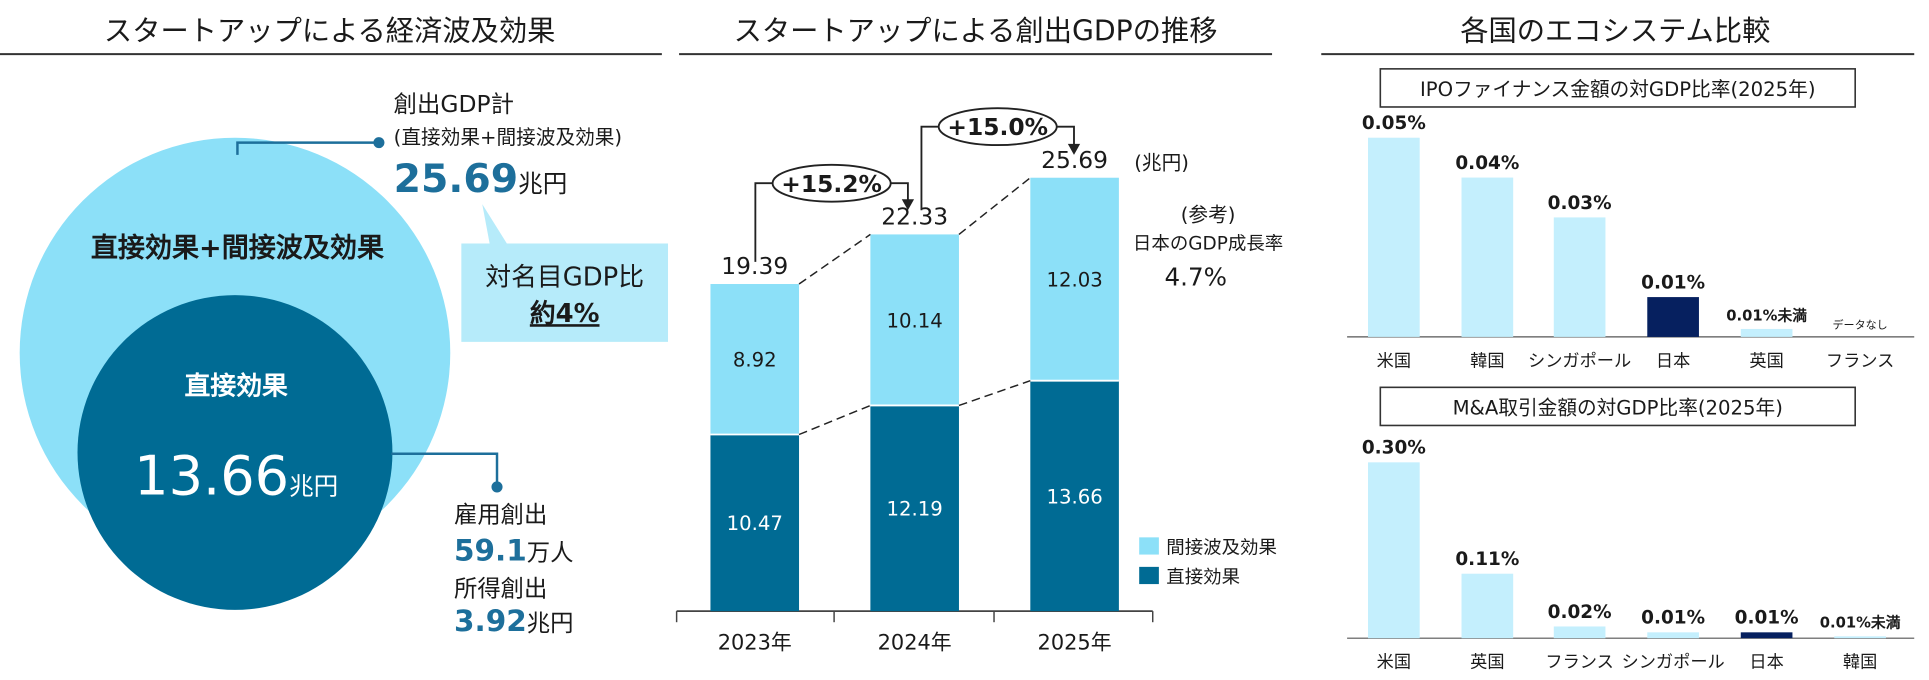 This screenshot has height=680, width=1929. I want to click on ipo-category-label-1: 韓国, so click(1487, 361).